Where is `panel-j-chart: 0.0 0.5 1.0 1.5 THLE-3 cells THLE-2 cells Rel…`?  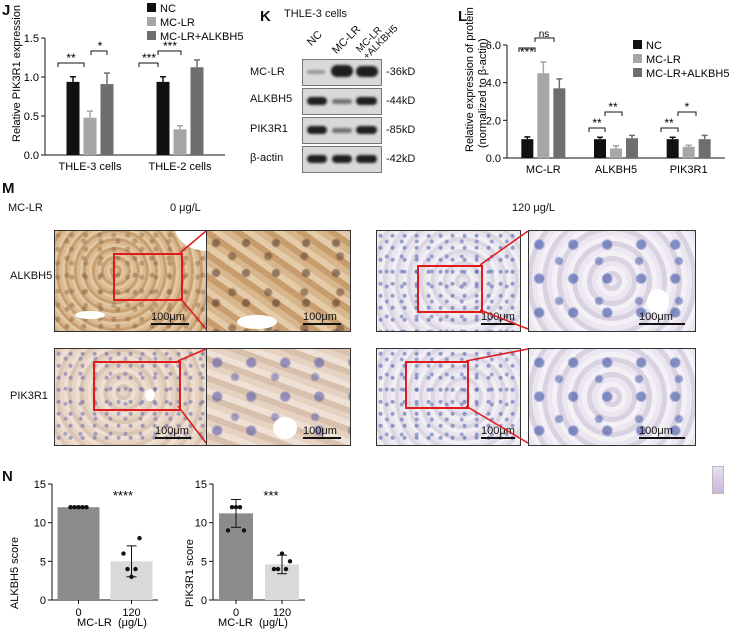
panel-j-chart: 0.0 0.5 1.0 1.5 THLE-3 cells THLE-2 cells Rel… is located at coordinates (127, 88).